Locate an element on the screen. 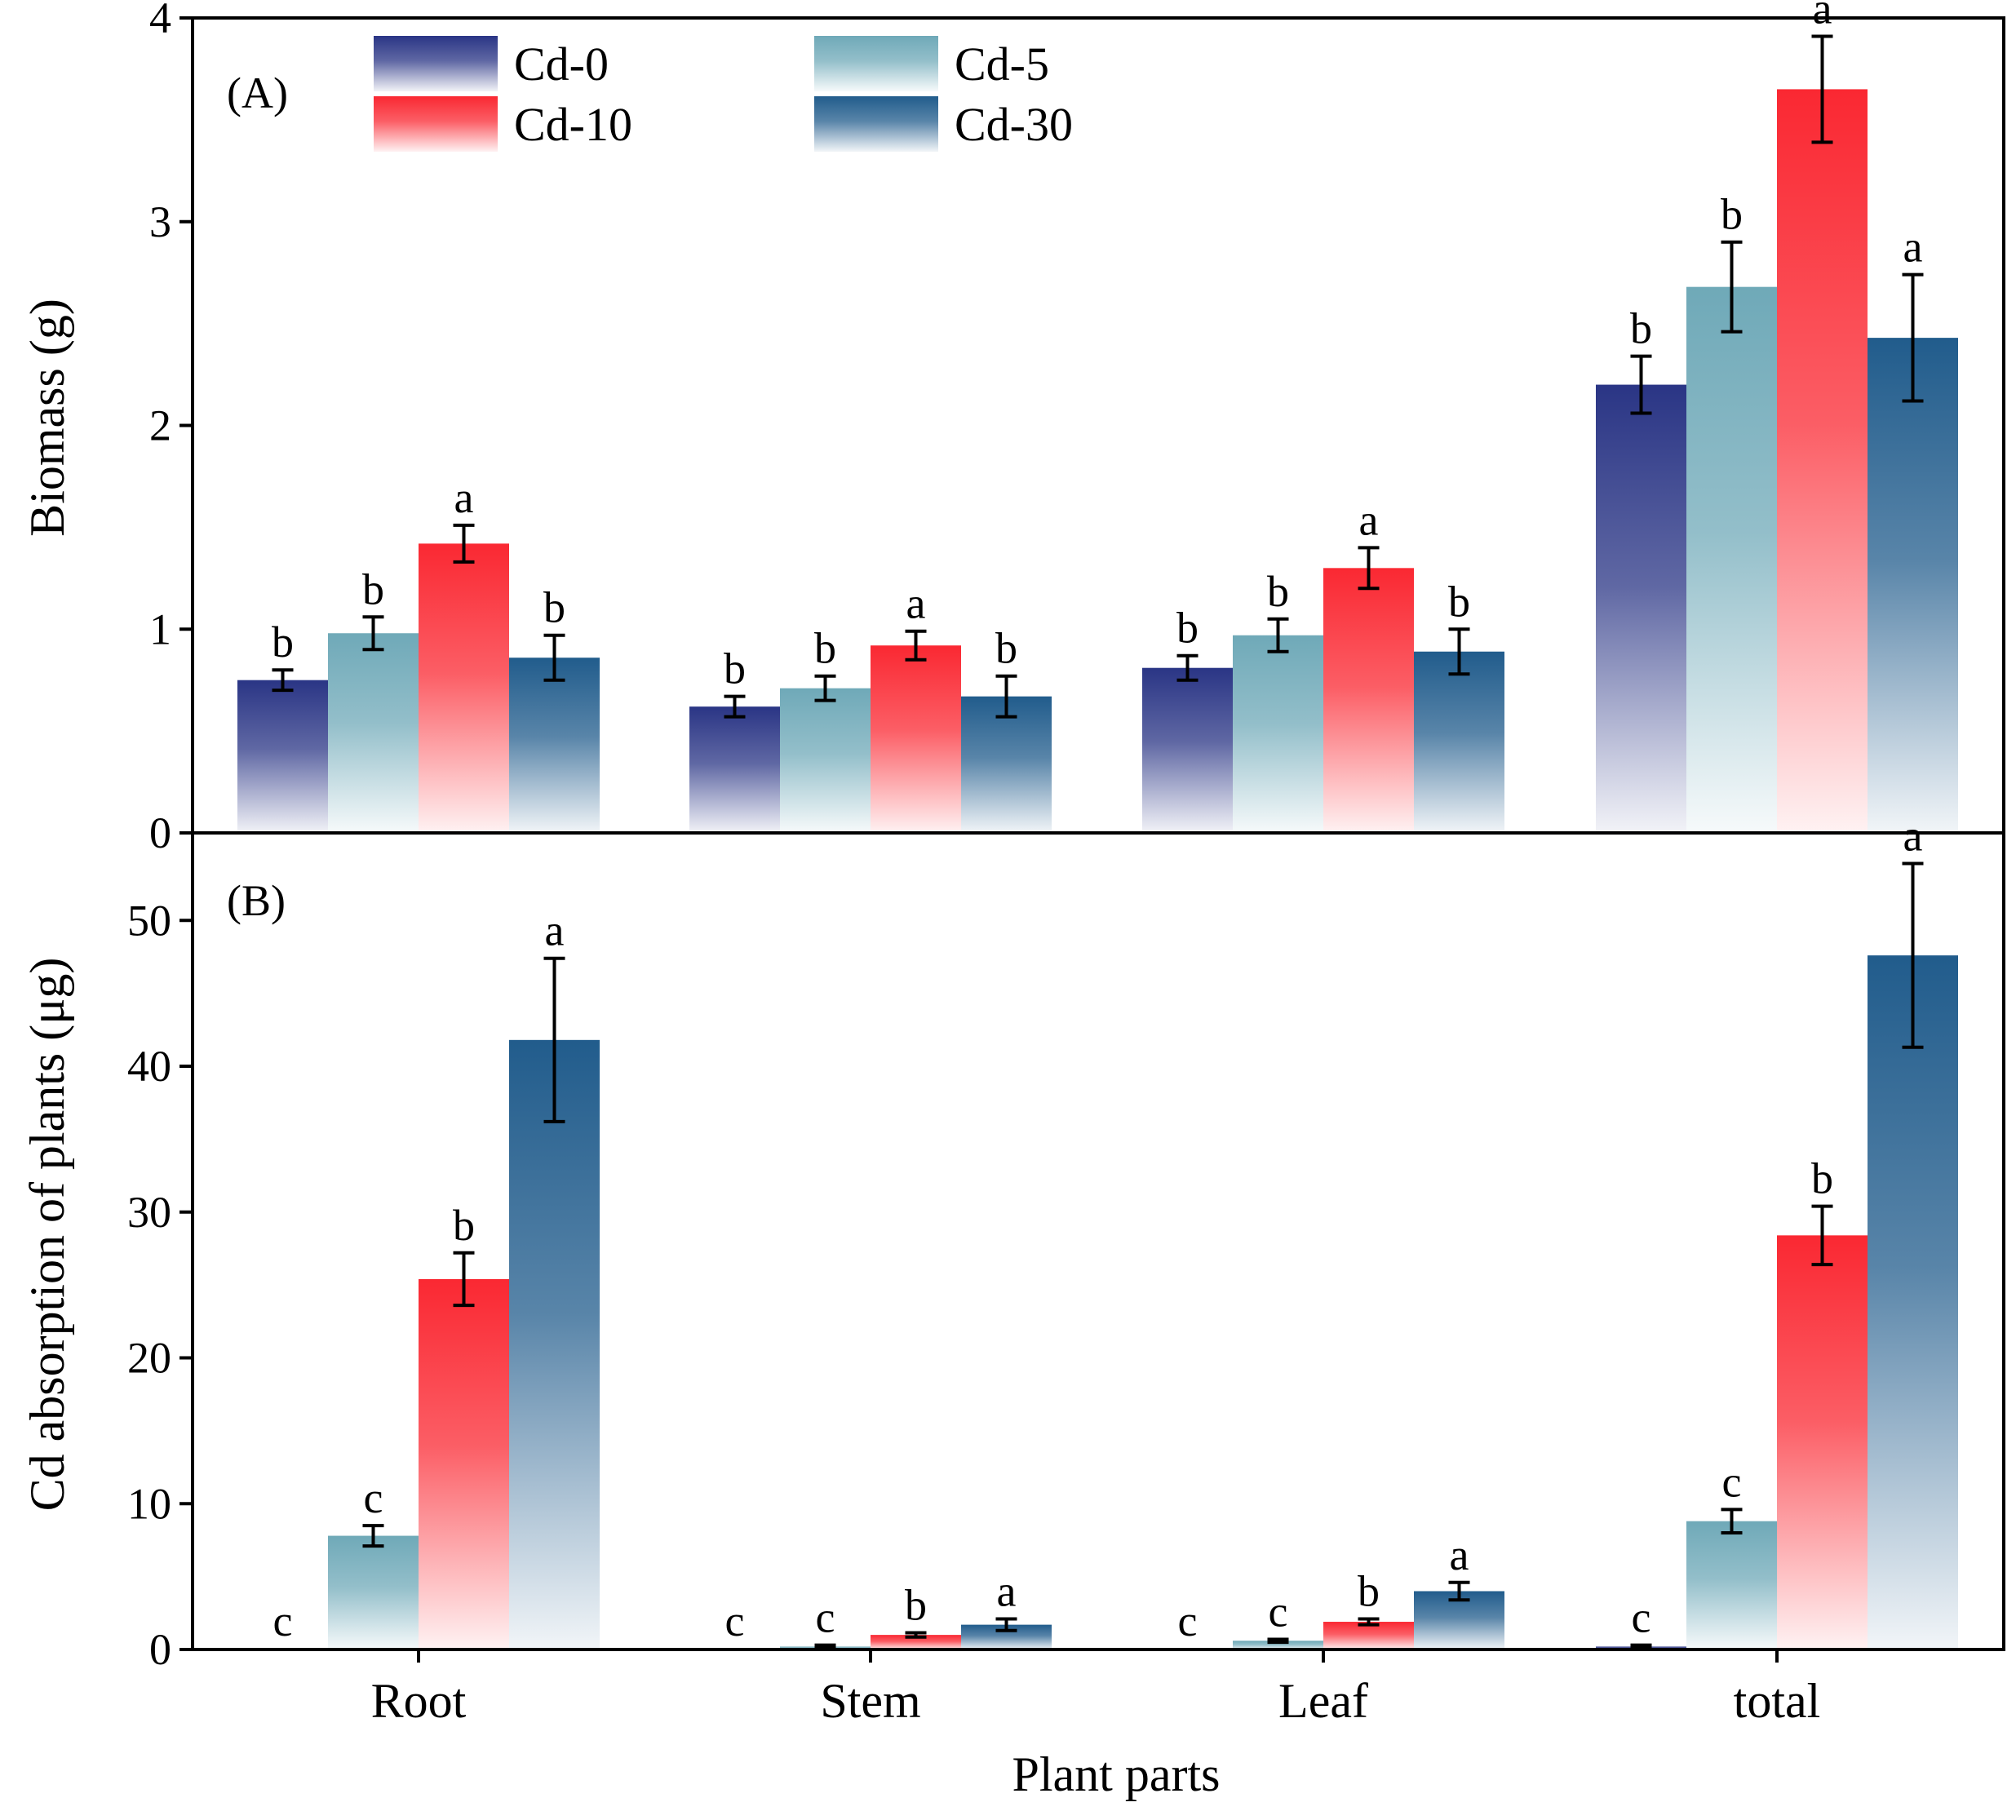 The image size is (2016, 1820). y-tick-label-b-30: 30 is located at coordinates (149, 1212).